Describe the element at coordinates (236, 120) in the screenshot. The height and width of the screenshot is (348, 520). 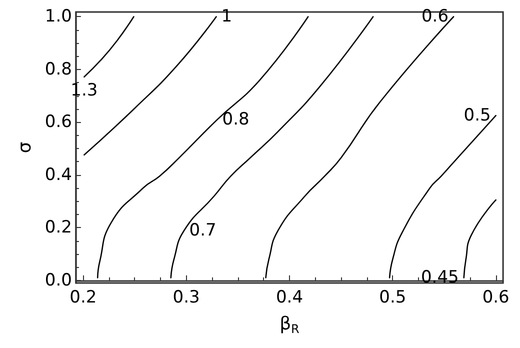
I see `series-label: 0.8` at that location.